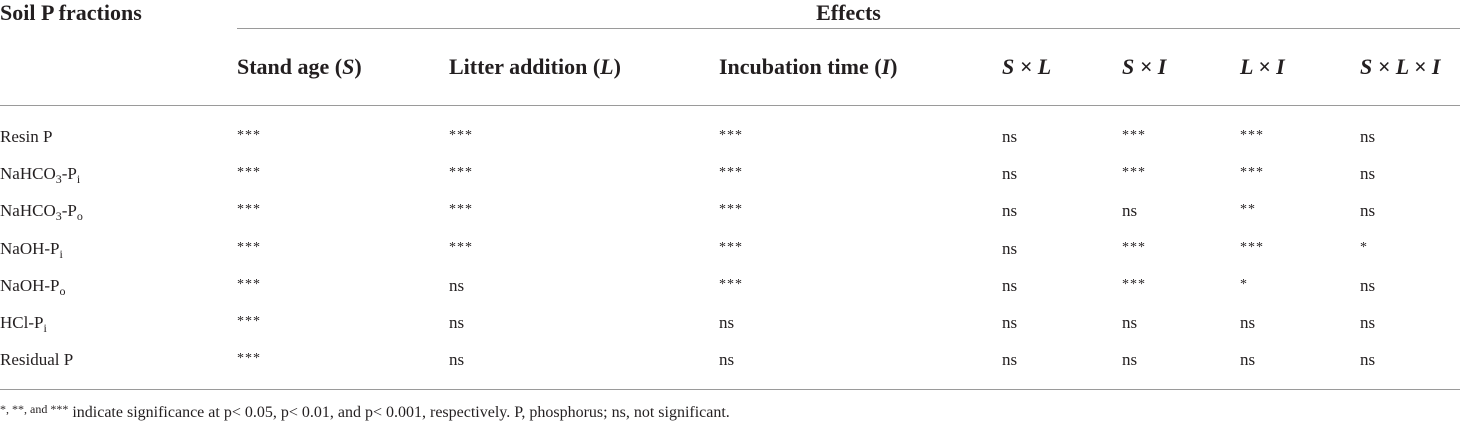 The height and width of the screenshot is (428, 1460). Describe the element at coordinates (1300, 67) in the screenshot. I see `column-header: L × I` at that location.